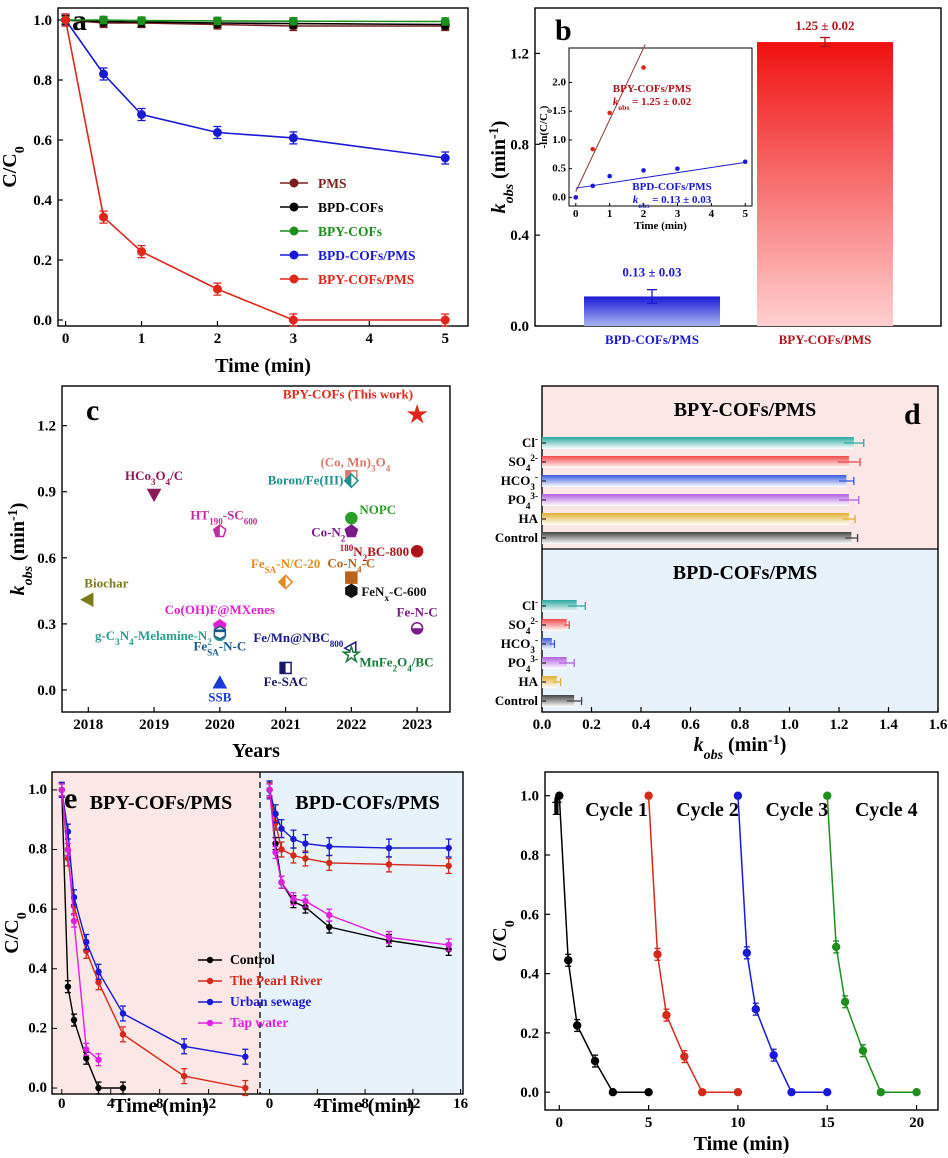 The image size is (948, 1158). What do you see at coordinates (314, 481) in the screenshot?
I see `point-Boron/Fe(III): Boron/Fe(III)` at bounding box center [314, 481].